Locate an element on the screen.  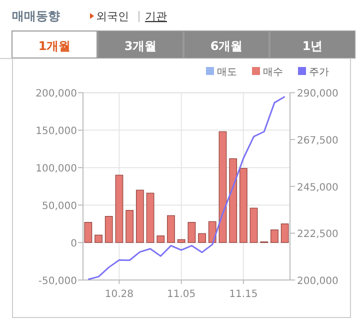
y2-tick-label: 245,000 is located at coordinates (317, 188).